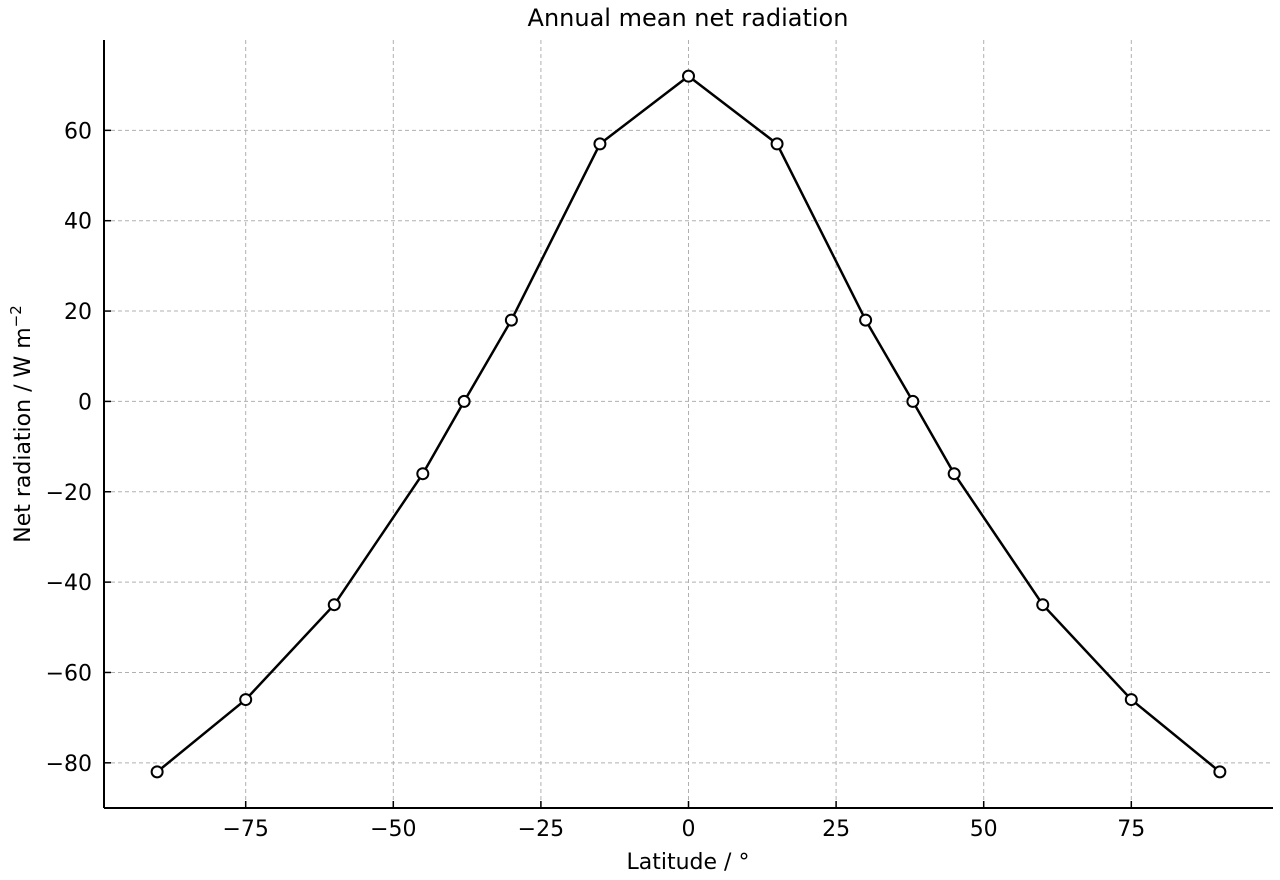  Describe the element at coordinates (688, 862) in the screenshot. I see `x-axis-label: Latitude / °` at that location.